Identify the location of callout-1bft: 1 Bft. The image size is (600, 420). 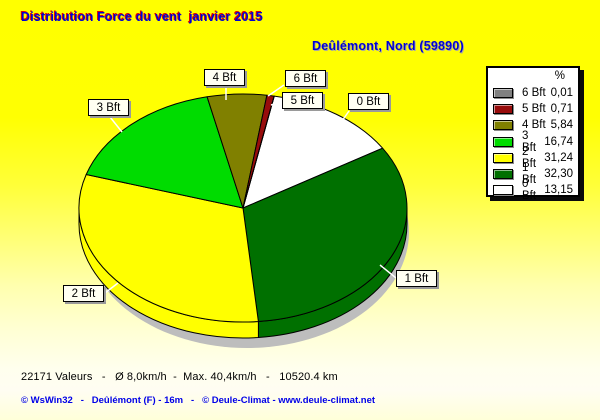
(416, 278).